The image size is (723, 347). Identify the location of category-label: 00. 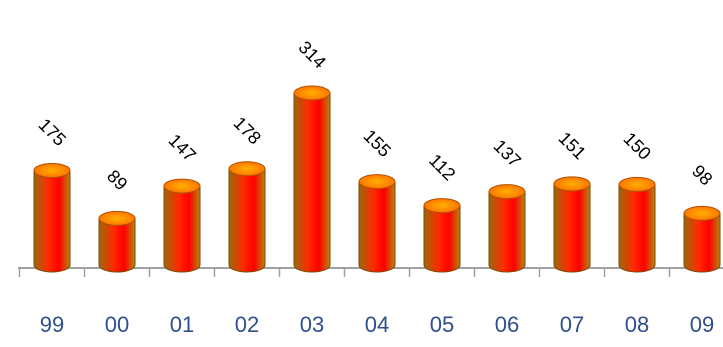
(117, 324).